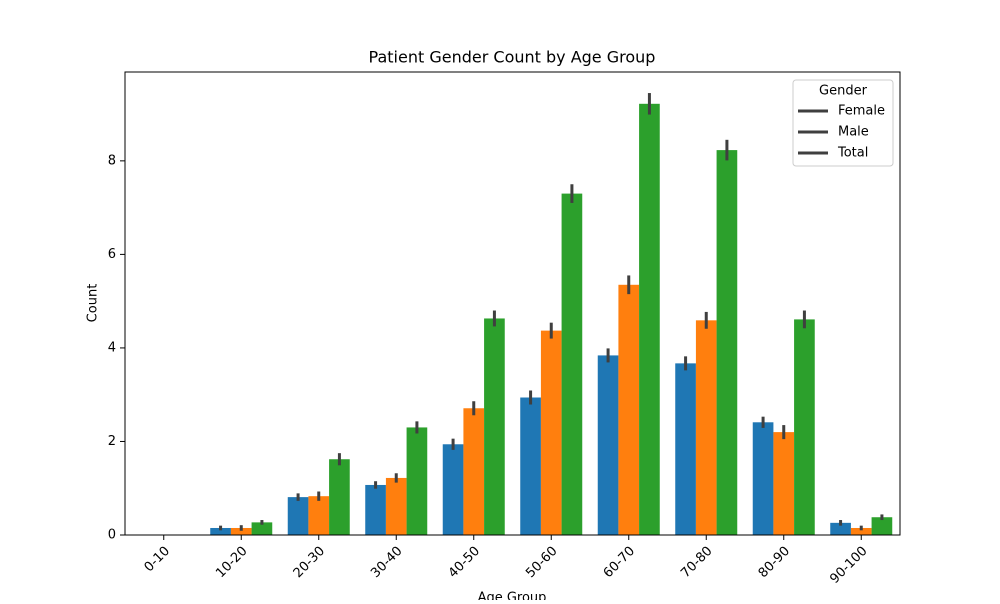 Image resolution: width=1000 pixels, height=604 pixels. I want to click on chart-title: Patient Gender Count by Age Group, so click(512, 57).